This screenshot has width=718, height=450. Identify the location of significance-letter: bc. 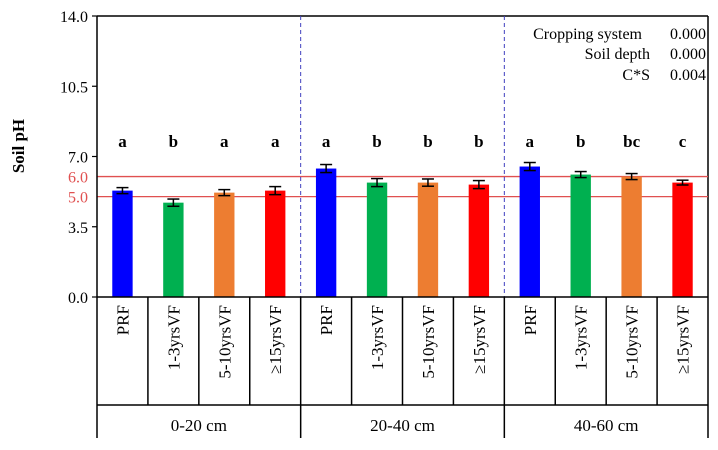
(631, 141).